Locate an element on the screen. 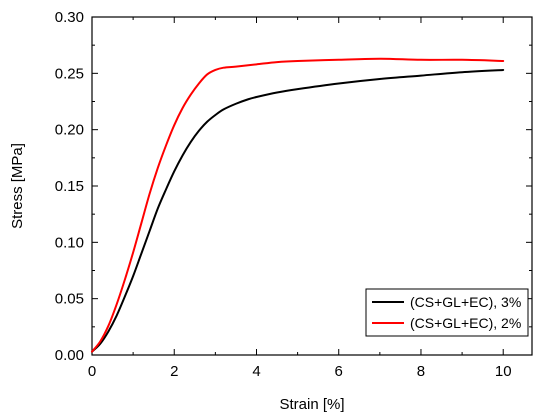 The image size is (550, 419). y-axis-title: Stress [MPa] is located at coordinates (17, 186).